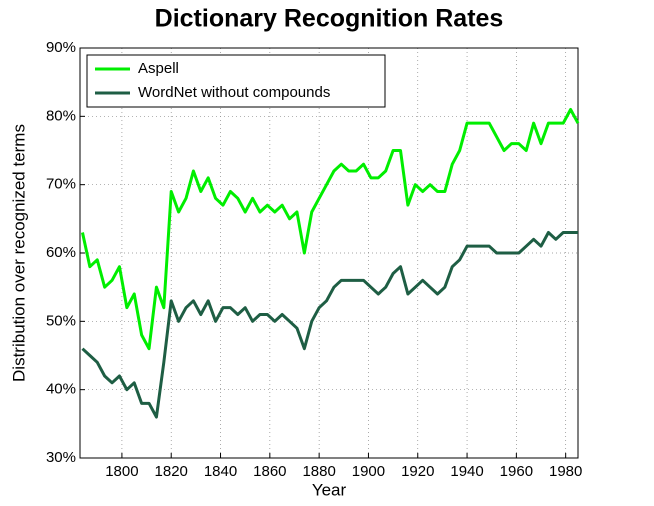 The width and height of the screenshot is (654, 506). What do you see at coordinates (18, 253) in the screenshot?
I see `y-axis-label: Distribution over recognized terms` at bounding box center [18, 253].